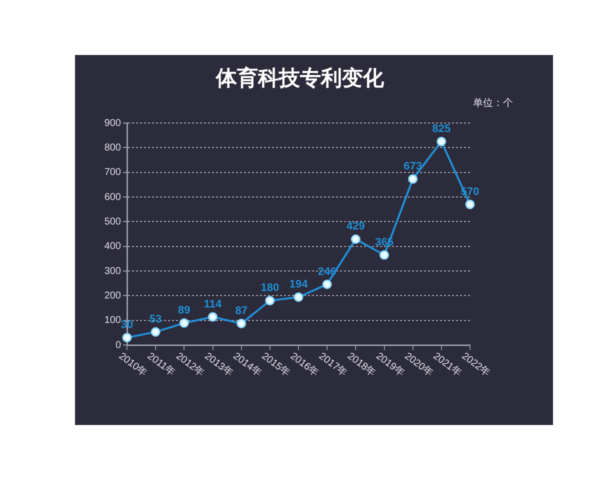  I want to click on data-label: 825, so click(441, 129).